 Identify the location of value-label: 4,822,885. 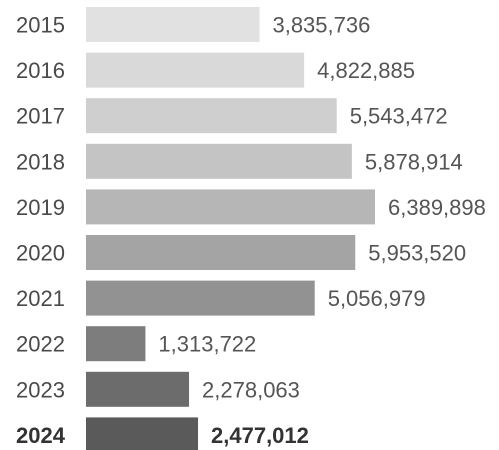
(366, 70).